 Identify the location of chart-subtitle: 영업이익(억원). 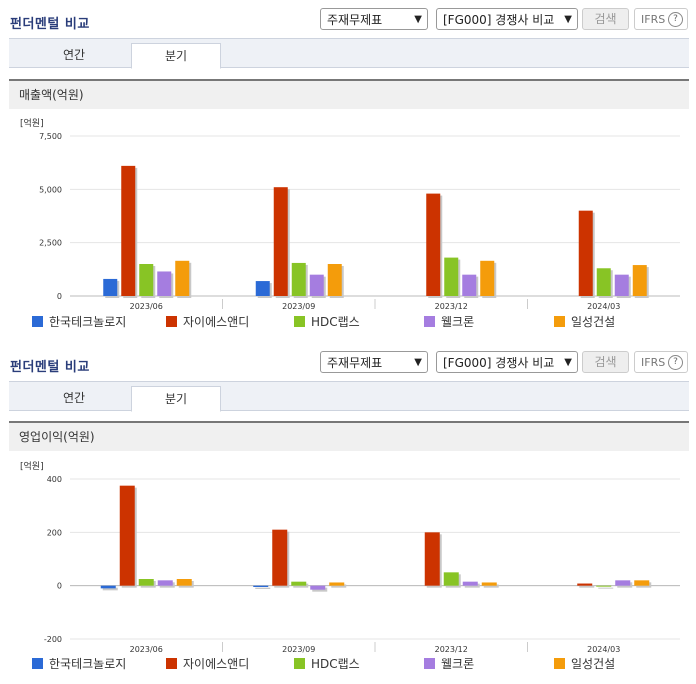
(349, 436).